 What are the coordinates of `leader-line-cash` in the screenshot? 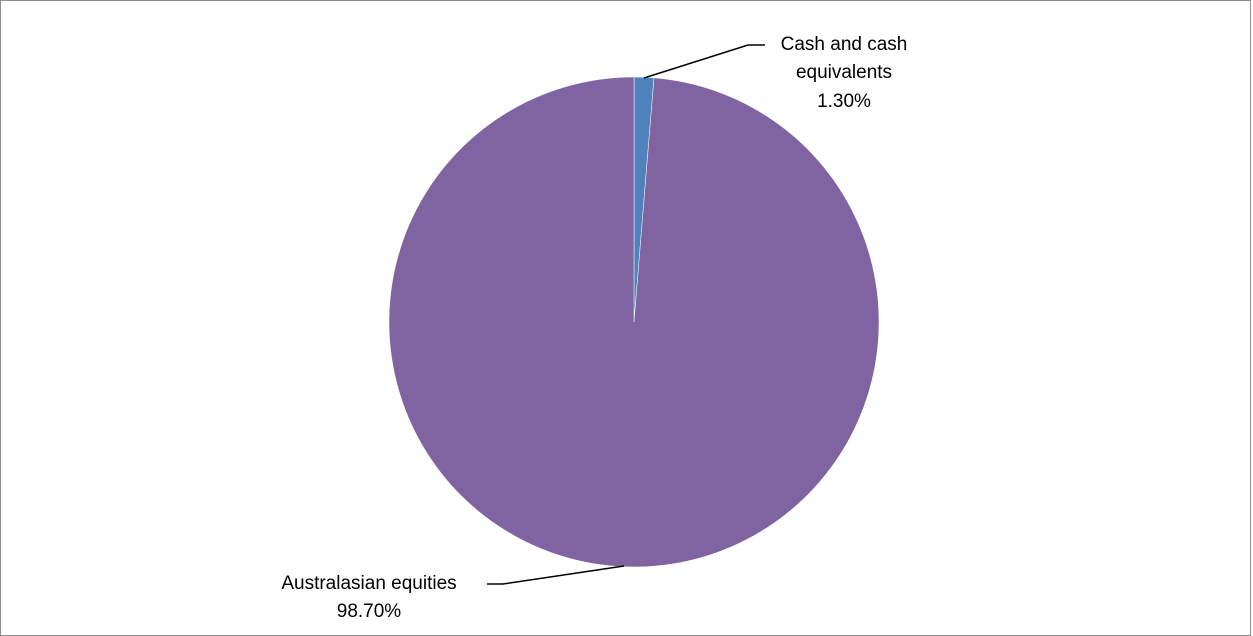 It's located at (704, 61).